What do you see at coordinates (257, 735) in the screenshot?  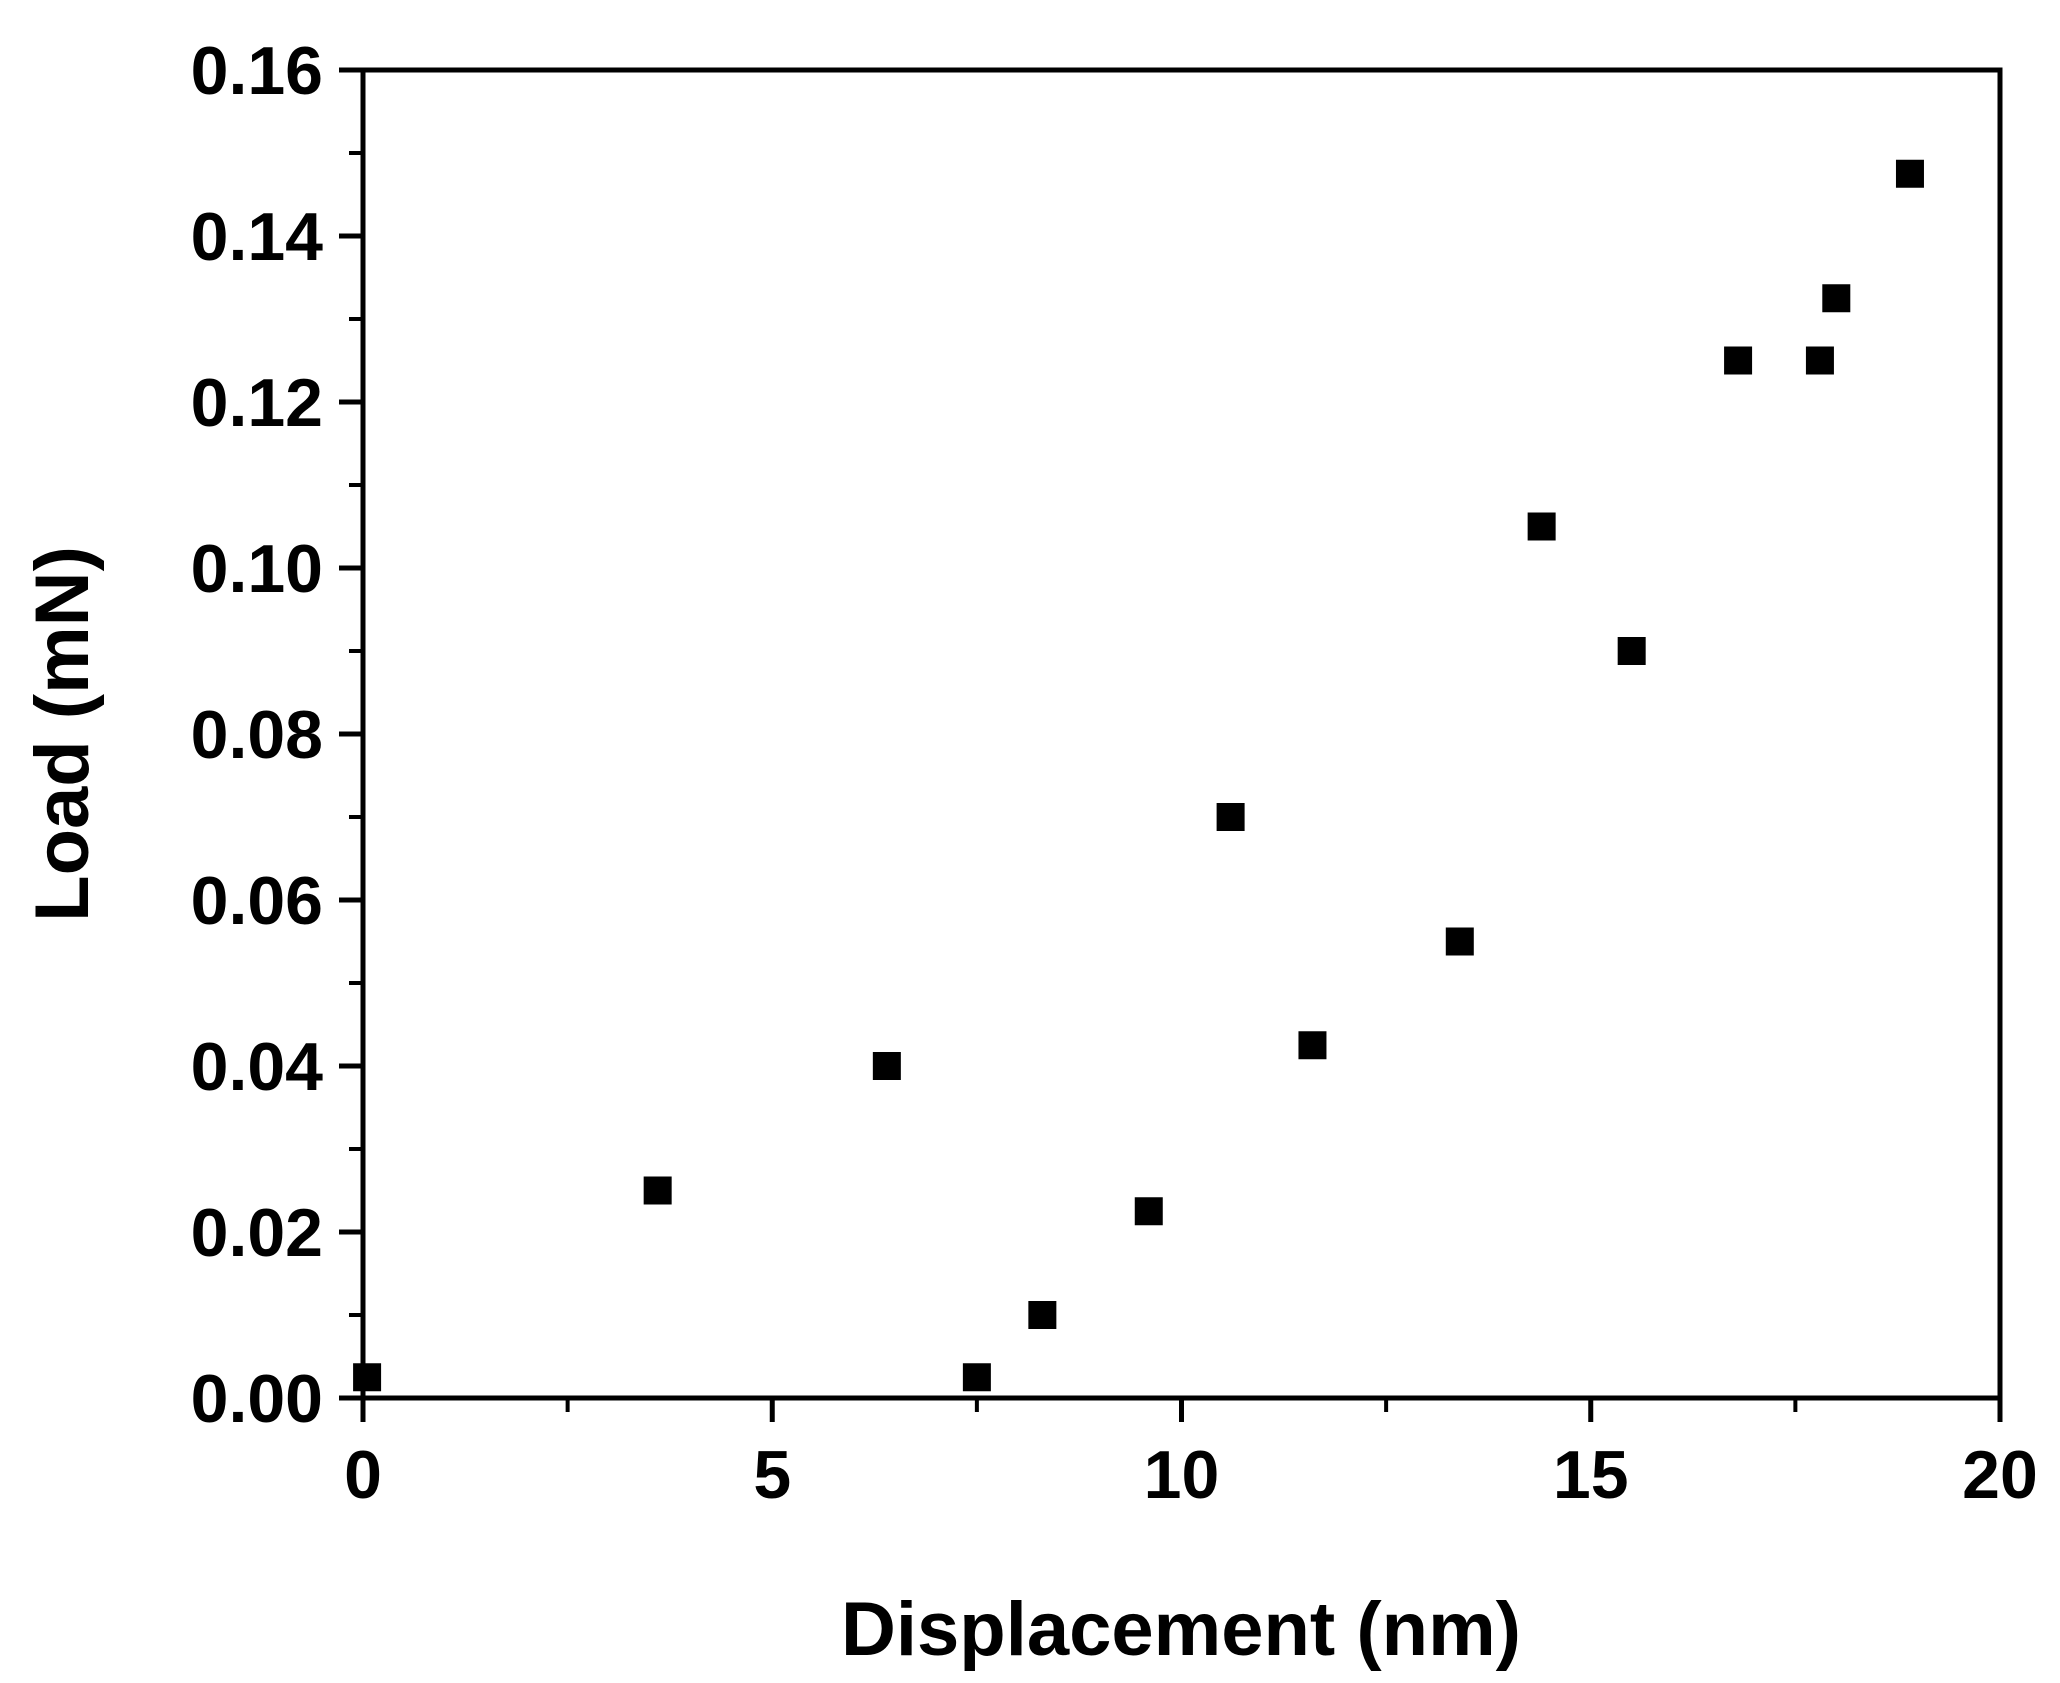 I see `y-tick-label: 0.08` at bounding box center [257, 735].